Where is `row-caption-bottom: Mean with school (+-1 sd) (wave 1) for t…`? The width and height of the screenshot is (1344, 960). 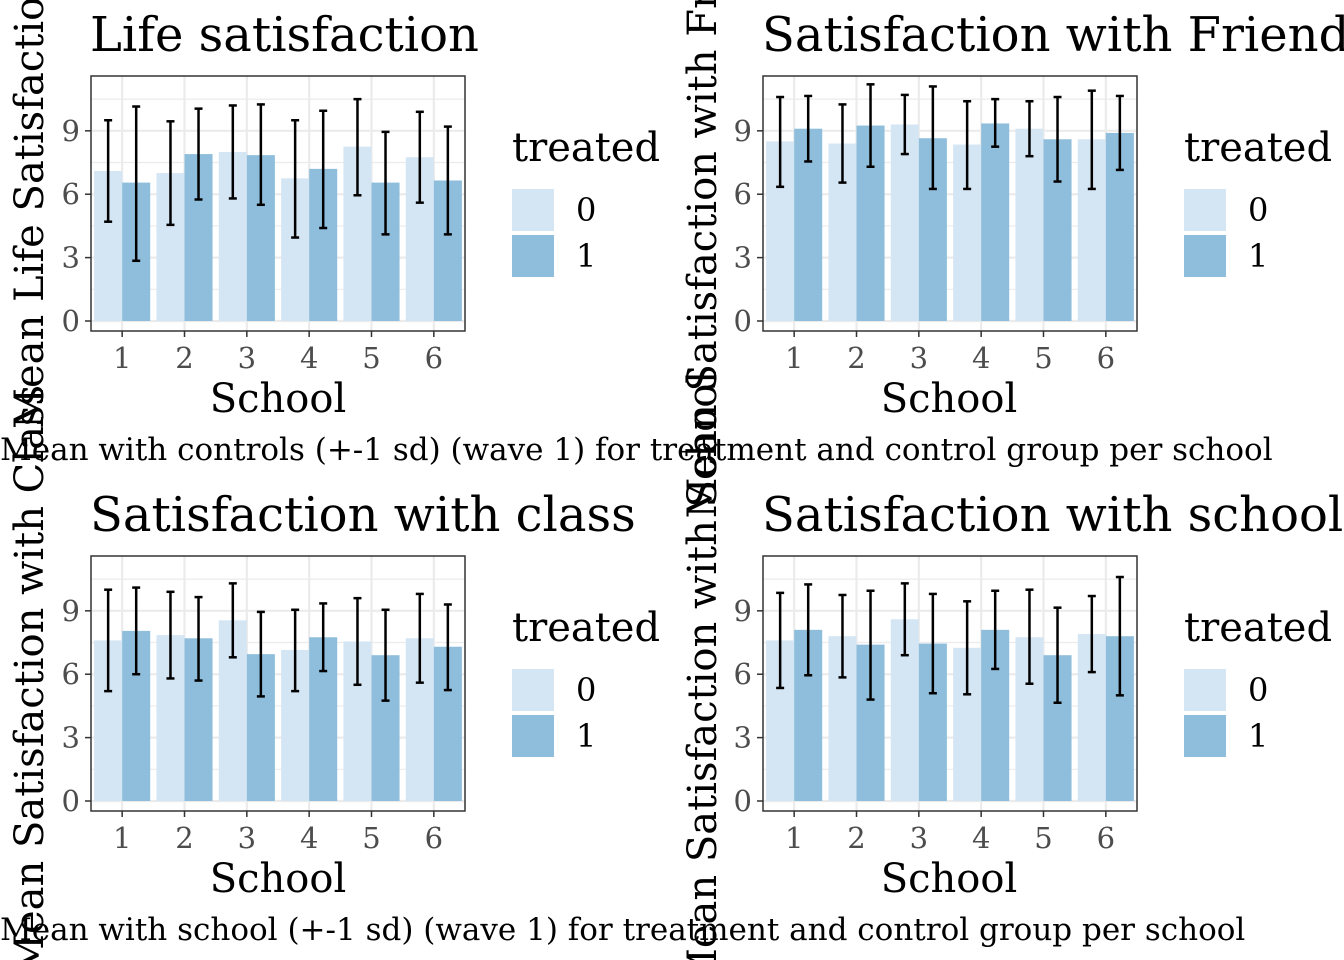 row-caption-bottom: Mean with school (+-1 sd) (wave 1) for t… is located at coordinates (622, 930).